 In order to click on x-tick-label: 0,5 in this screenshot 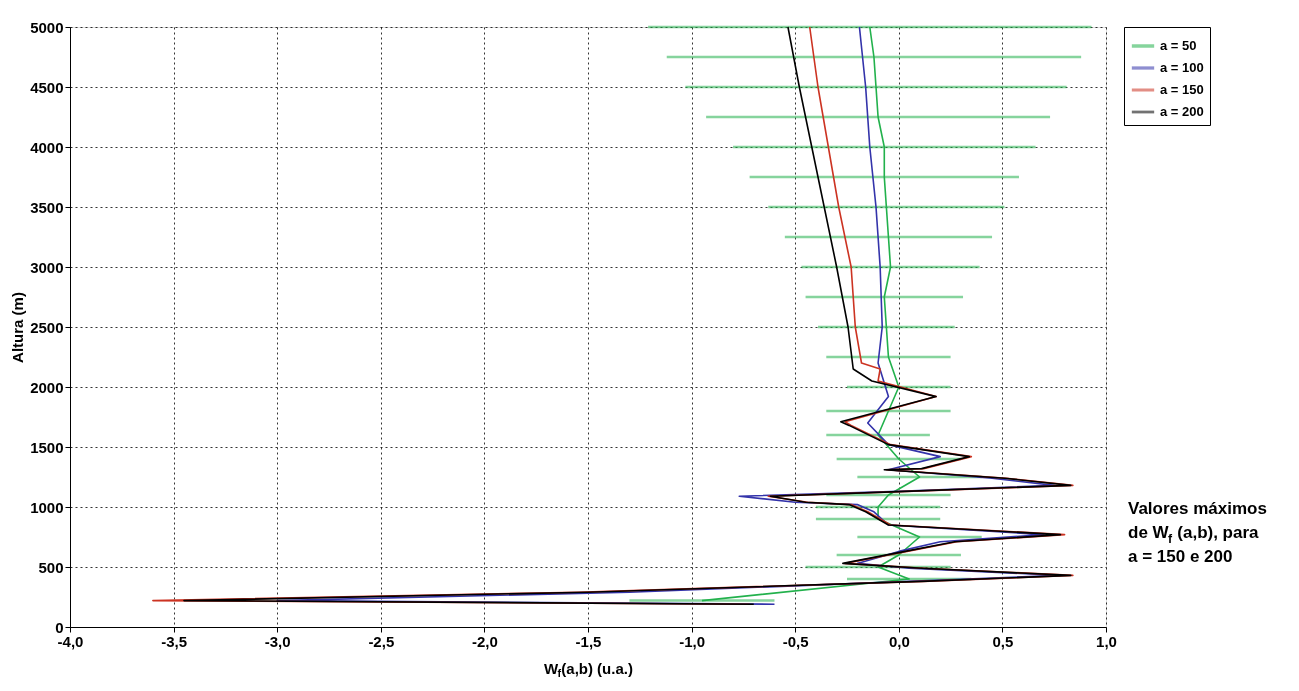, I will do `click(1003, 641)`.